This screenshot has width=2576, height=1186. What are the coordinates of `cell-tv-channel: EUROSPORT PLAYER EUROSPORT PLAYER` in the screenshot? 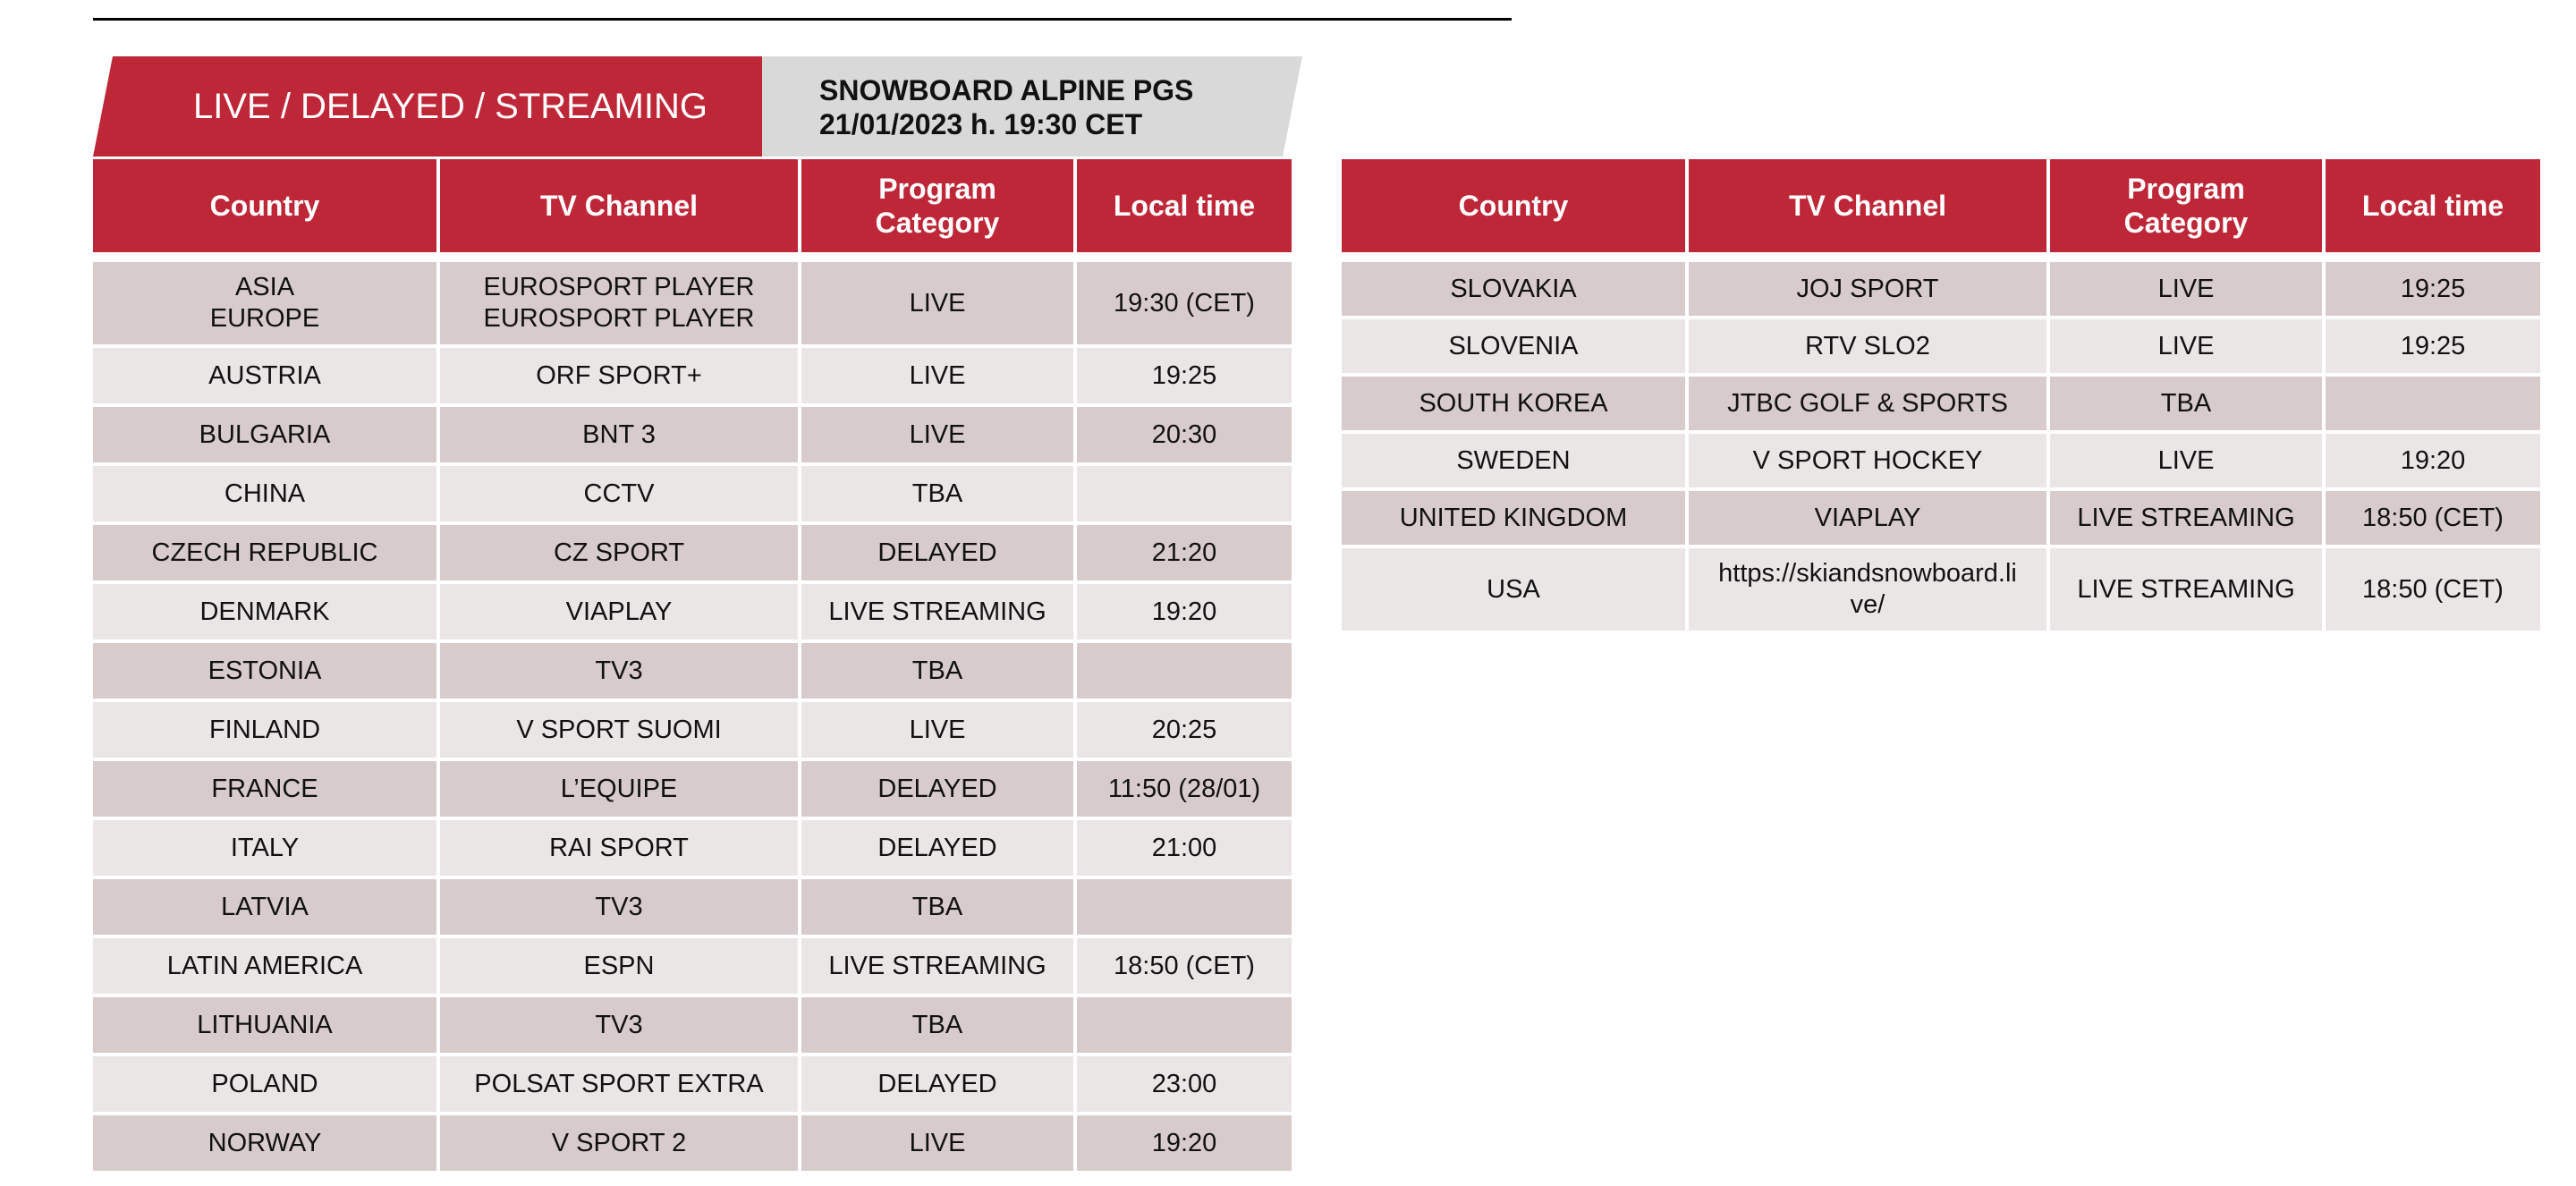 It's located at (619, 303).